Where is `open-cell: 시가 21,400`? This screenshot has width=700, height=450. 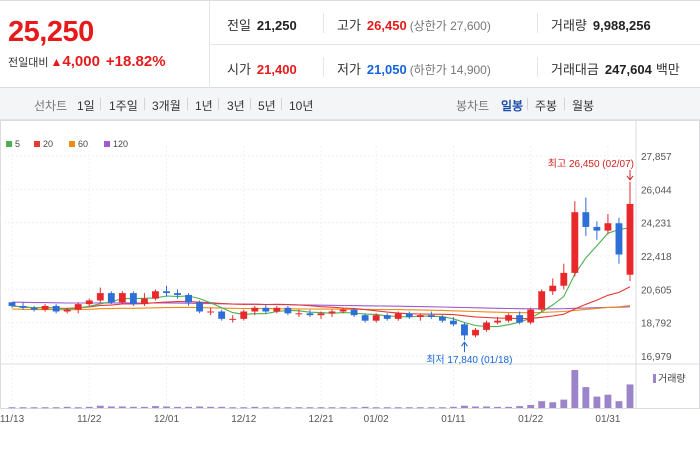 open-cell: 시가 21,400 is located at coordinates (262, 68).